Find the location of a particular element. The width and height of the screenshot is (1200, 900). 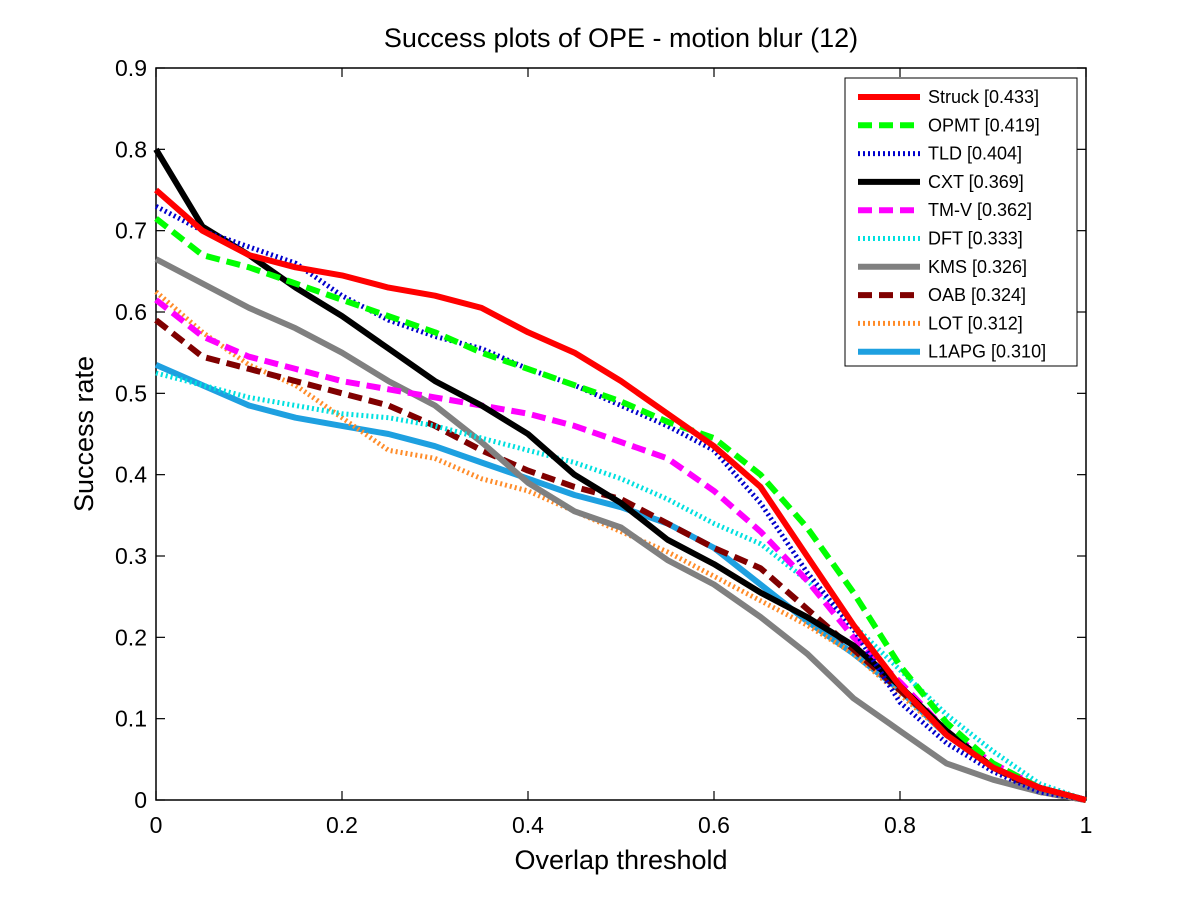

chart-title: Success plots of OPE - motion blur (12) is located at coordinates (621, 38).